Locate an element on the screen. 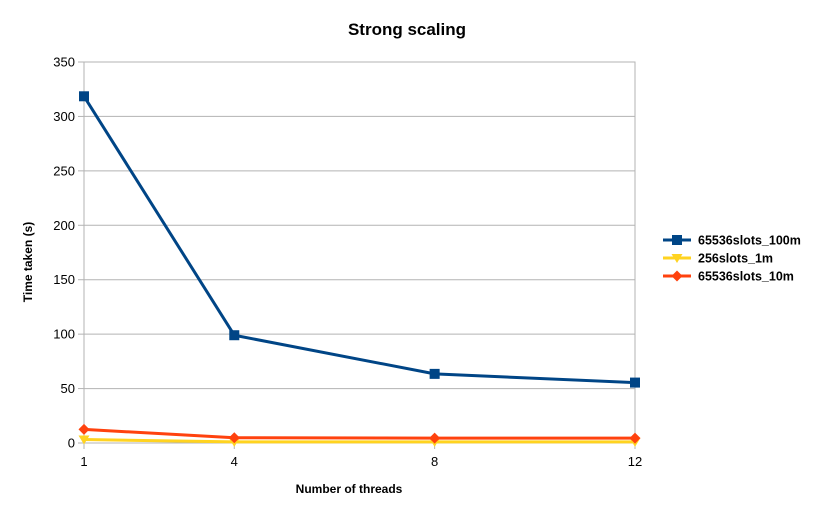  legend-marker-65536slots_100m is located at coordinates (677, 240).